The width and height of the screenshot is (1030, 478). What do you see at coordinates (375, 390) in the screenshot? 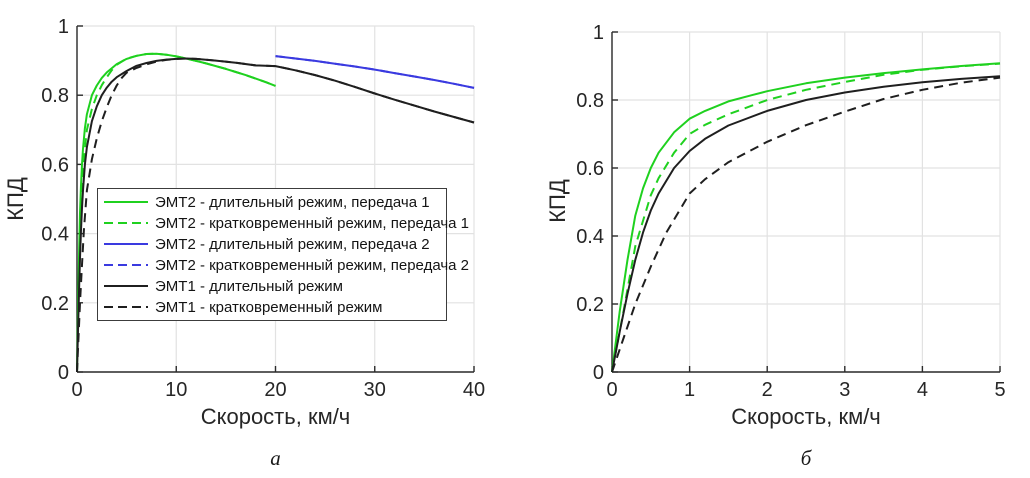
I see `x-tick-label: 30` at bounding box center [375, 390].